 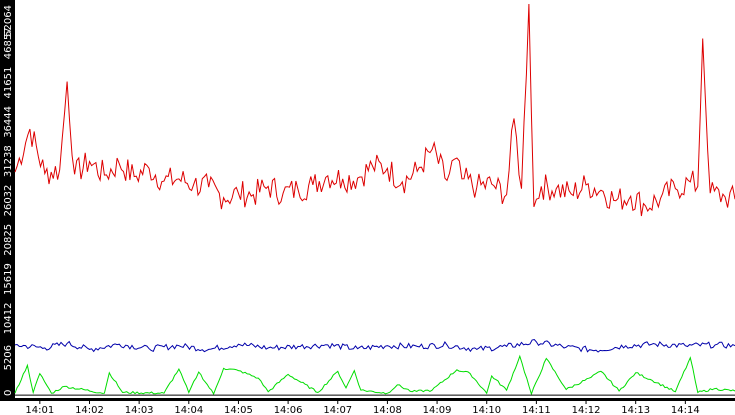 I want to click on y-tick-label: 15619, so click(x=8, y=279).